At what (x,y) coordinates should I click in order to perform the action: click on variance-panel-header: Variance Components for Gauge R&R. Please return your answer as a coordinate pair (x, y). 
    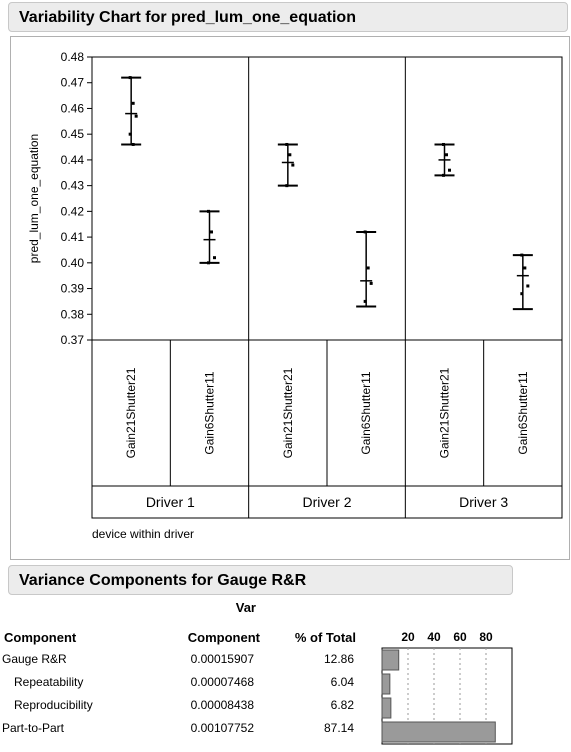
    Looking at the image, I should click on (260, 580).